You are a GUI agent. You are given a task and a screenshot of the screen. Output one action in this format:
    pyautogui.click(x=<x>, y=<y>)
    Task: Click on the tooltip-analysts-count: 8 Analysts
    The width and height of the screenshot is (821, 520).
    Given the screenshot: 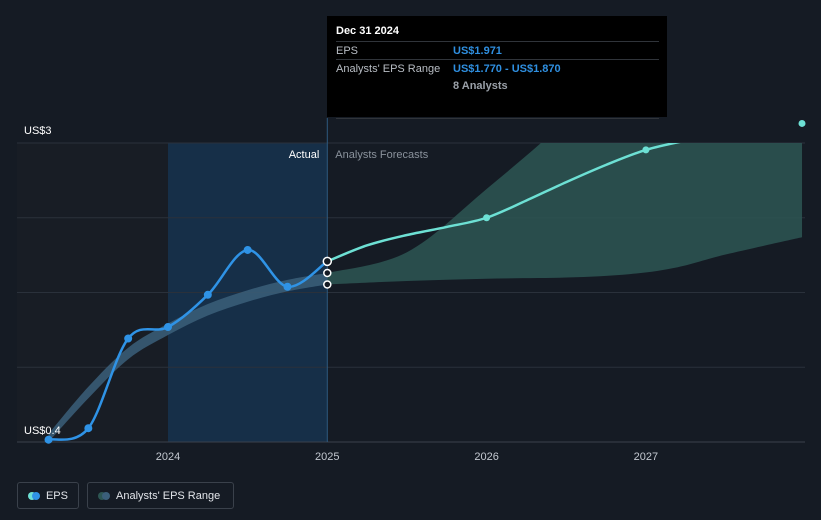 What is the action you would take?
    pyautogui.click(x=480, y=85)
    